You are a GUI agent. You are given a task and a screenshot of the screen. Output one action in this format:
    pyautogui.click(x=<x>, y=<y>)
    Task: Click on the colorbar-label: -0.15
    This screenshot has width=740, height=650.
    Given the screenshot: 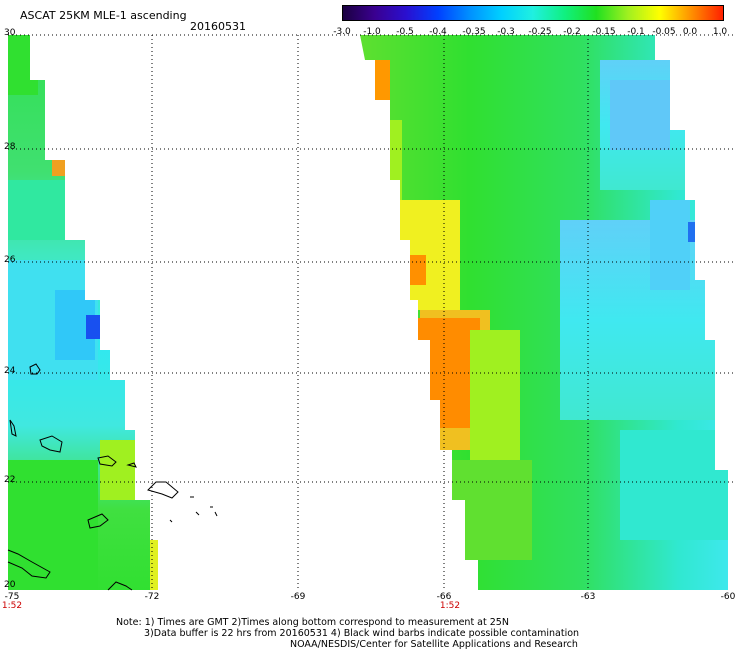 What is the action you would take?
    pyautogui.click(x=604, y=32)
    